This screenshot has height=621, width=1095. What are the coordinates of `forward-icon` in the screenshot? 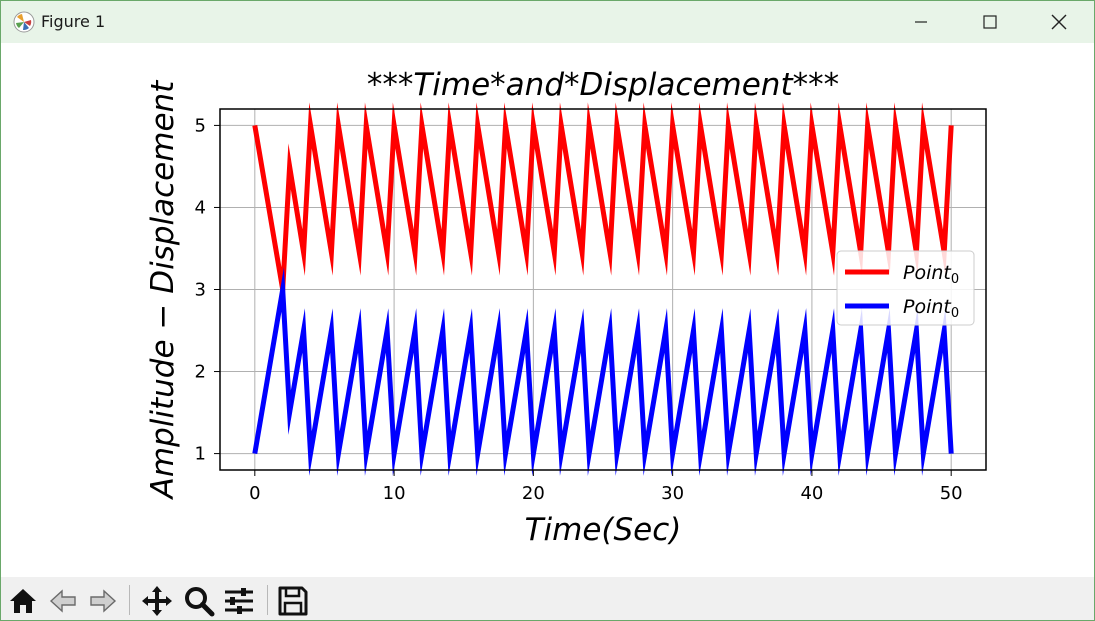 It's located at (103, 601).